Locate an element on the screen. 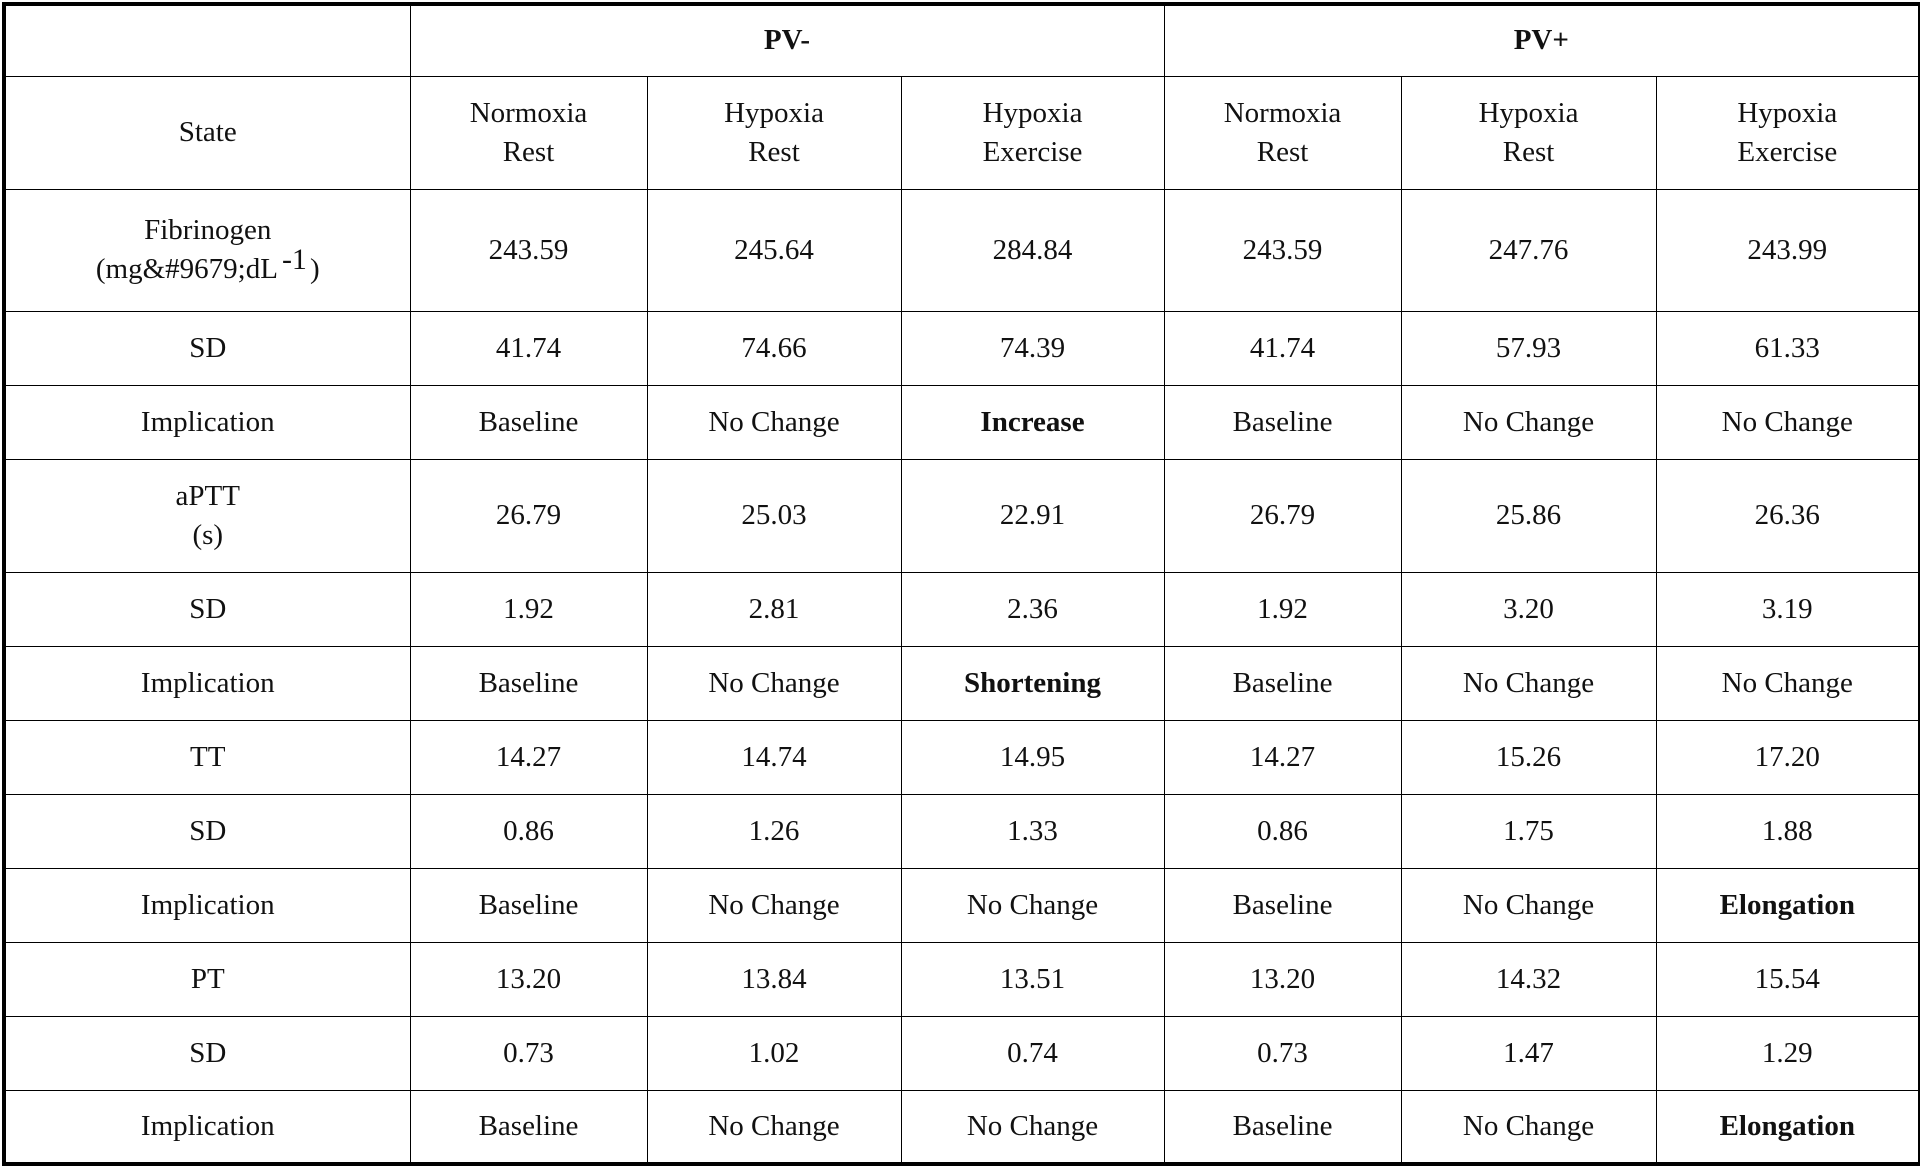 This screenshot has width=1920, height=1166. table-cell: 15.26 is located at coordinates (1528, 757).